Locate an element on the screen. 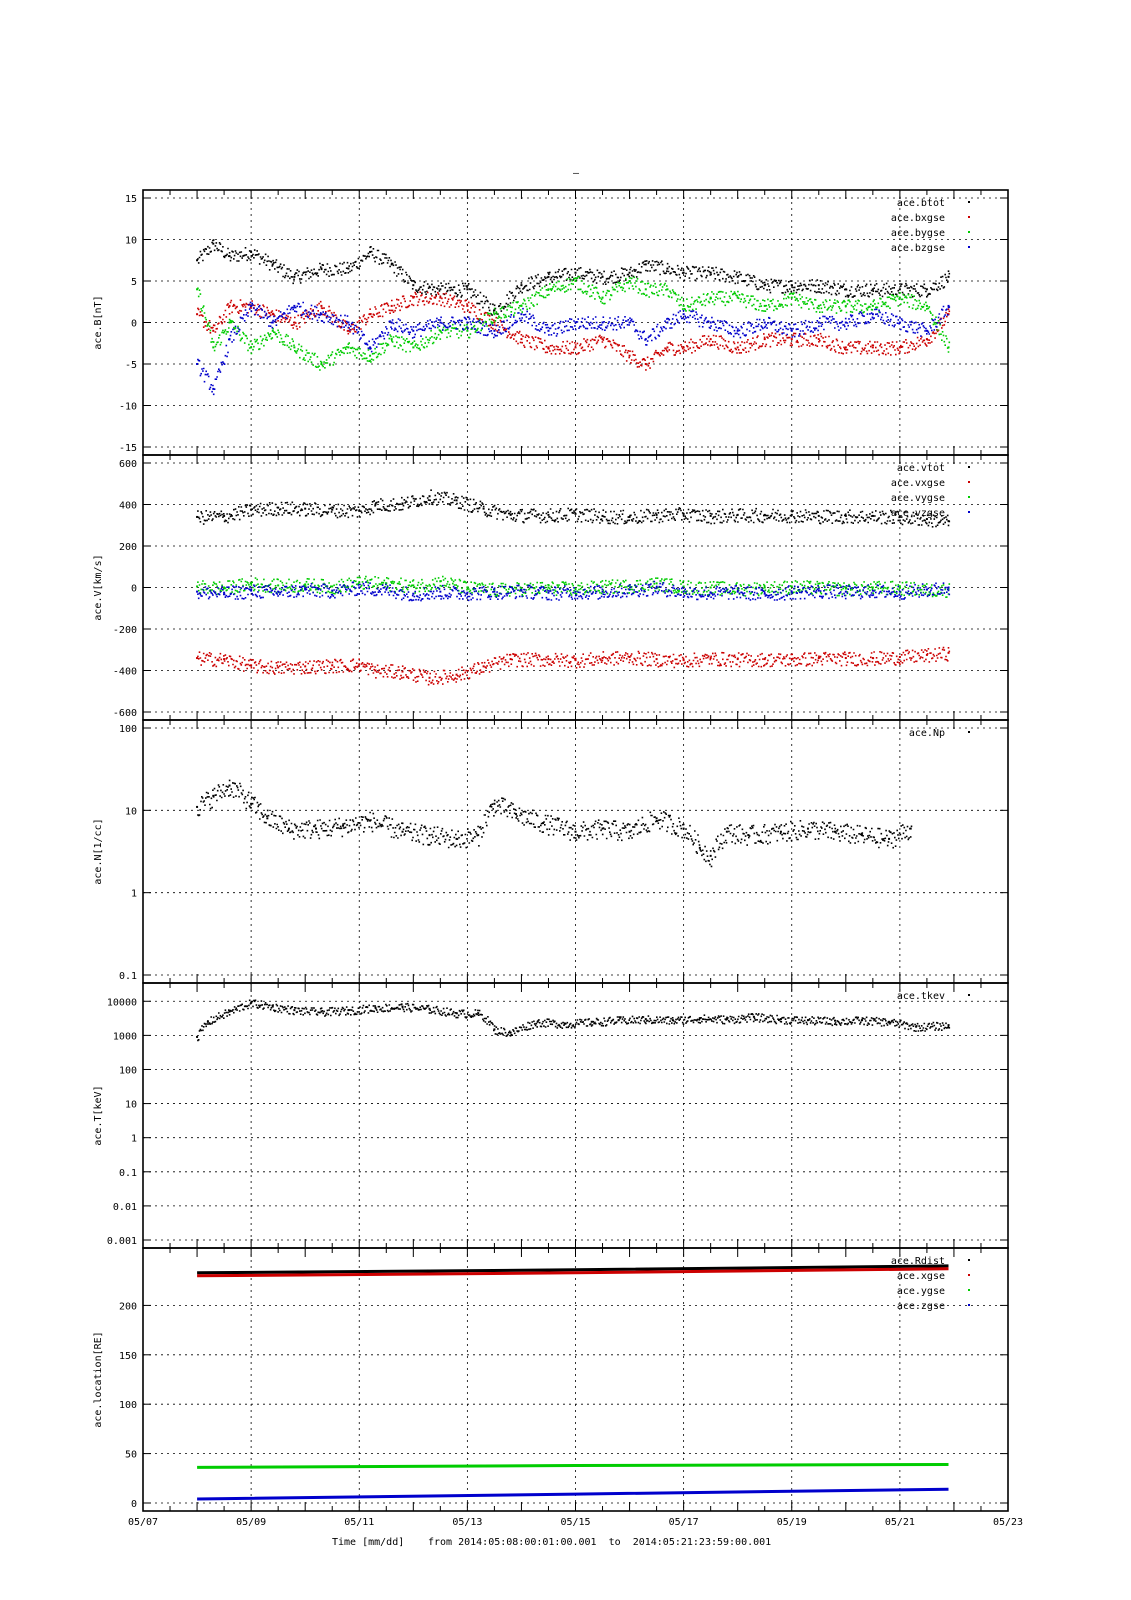  x-tick-label: 05/21 is located at coordinates (900, 1522).